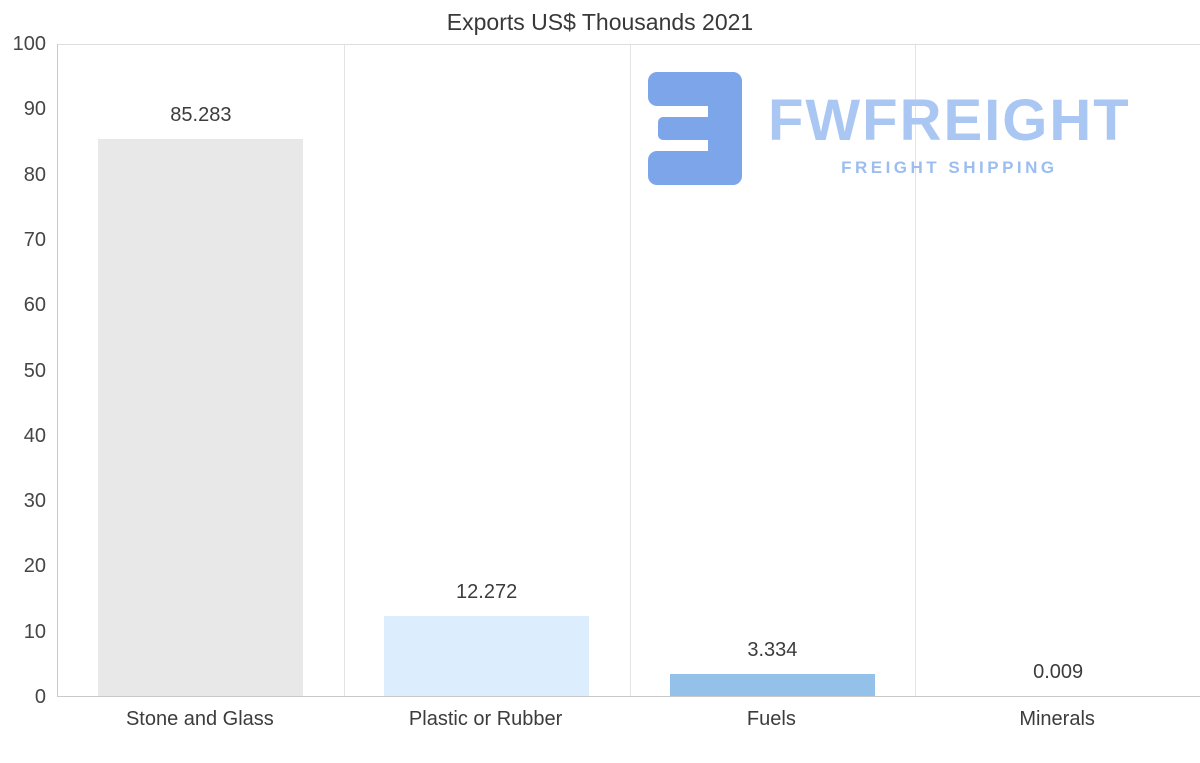  I want to click on y-tick-70: 70, so click(34, 239).